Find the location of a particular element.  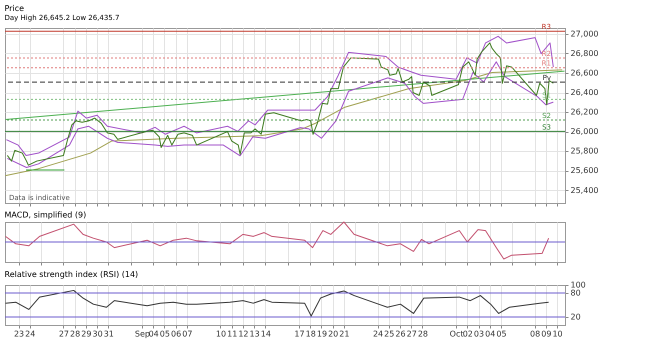

x-tick-label: 06 is located at coordinates (176, 334).